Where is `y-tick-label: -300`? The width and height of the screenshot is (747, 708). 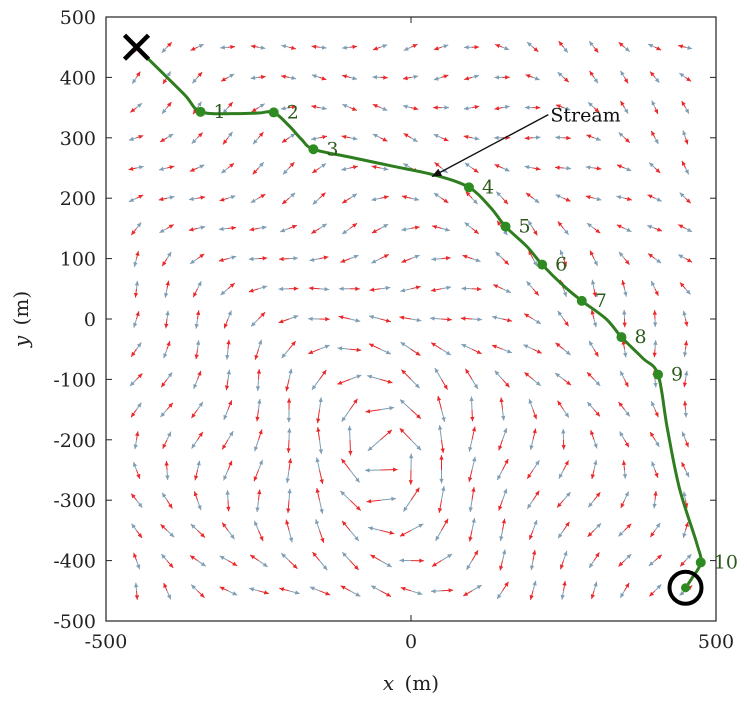 y-tick-label: -300 is located at coordinates (74, 501).